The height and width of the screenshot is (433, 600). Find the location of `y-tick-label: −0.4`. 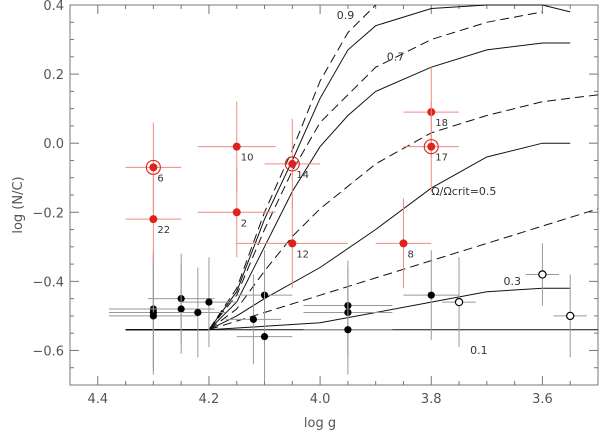

y-tick-label: −0.4 is located at coordinates (48, 282).